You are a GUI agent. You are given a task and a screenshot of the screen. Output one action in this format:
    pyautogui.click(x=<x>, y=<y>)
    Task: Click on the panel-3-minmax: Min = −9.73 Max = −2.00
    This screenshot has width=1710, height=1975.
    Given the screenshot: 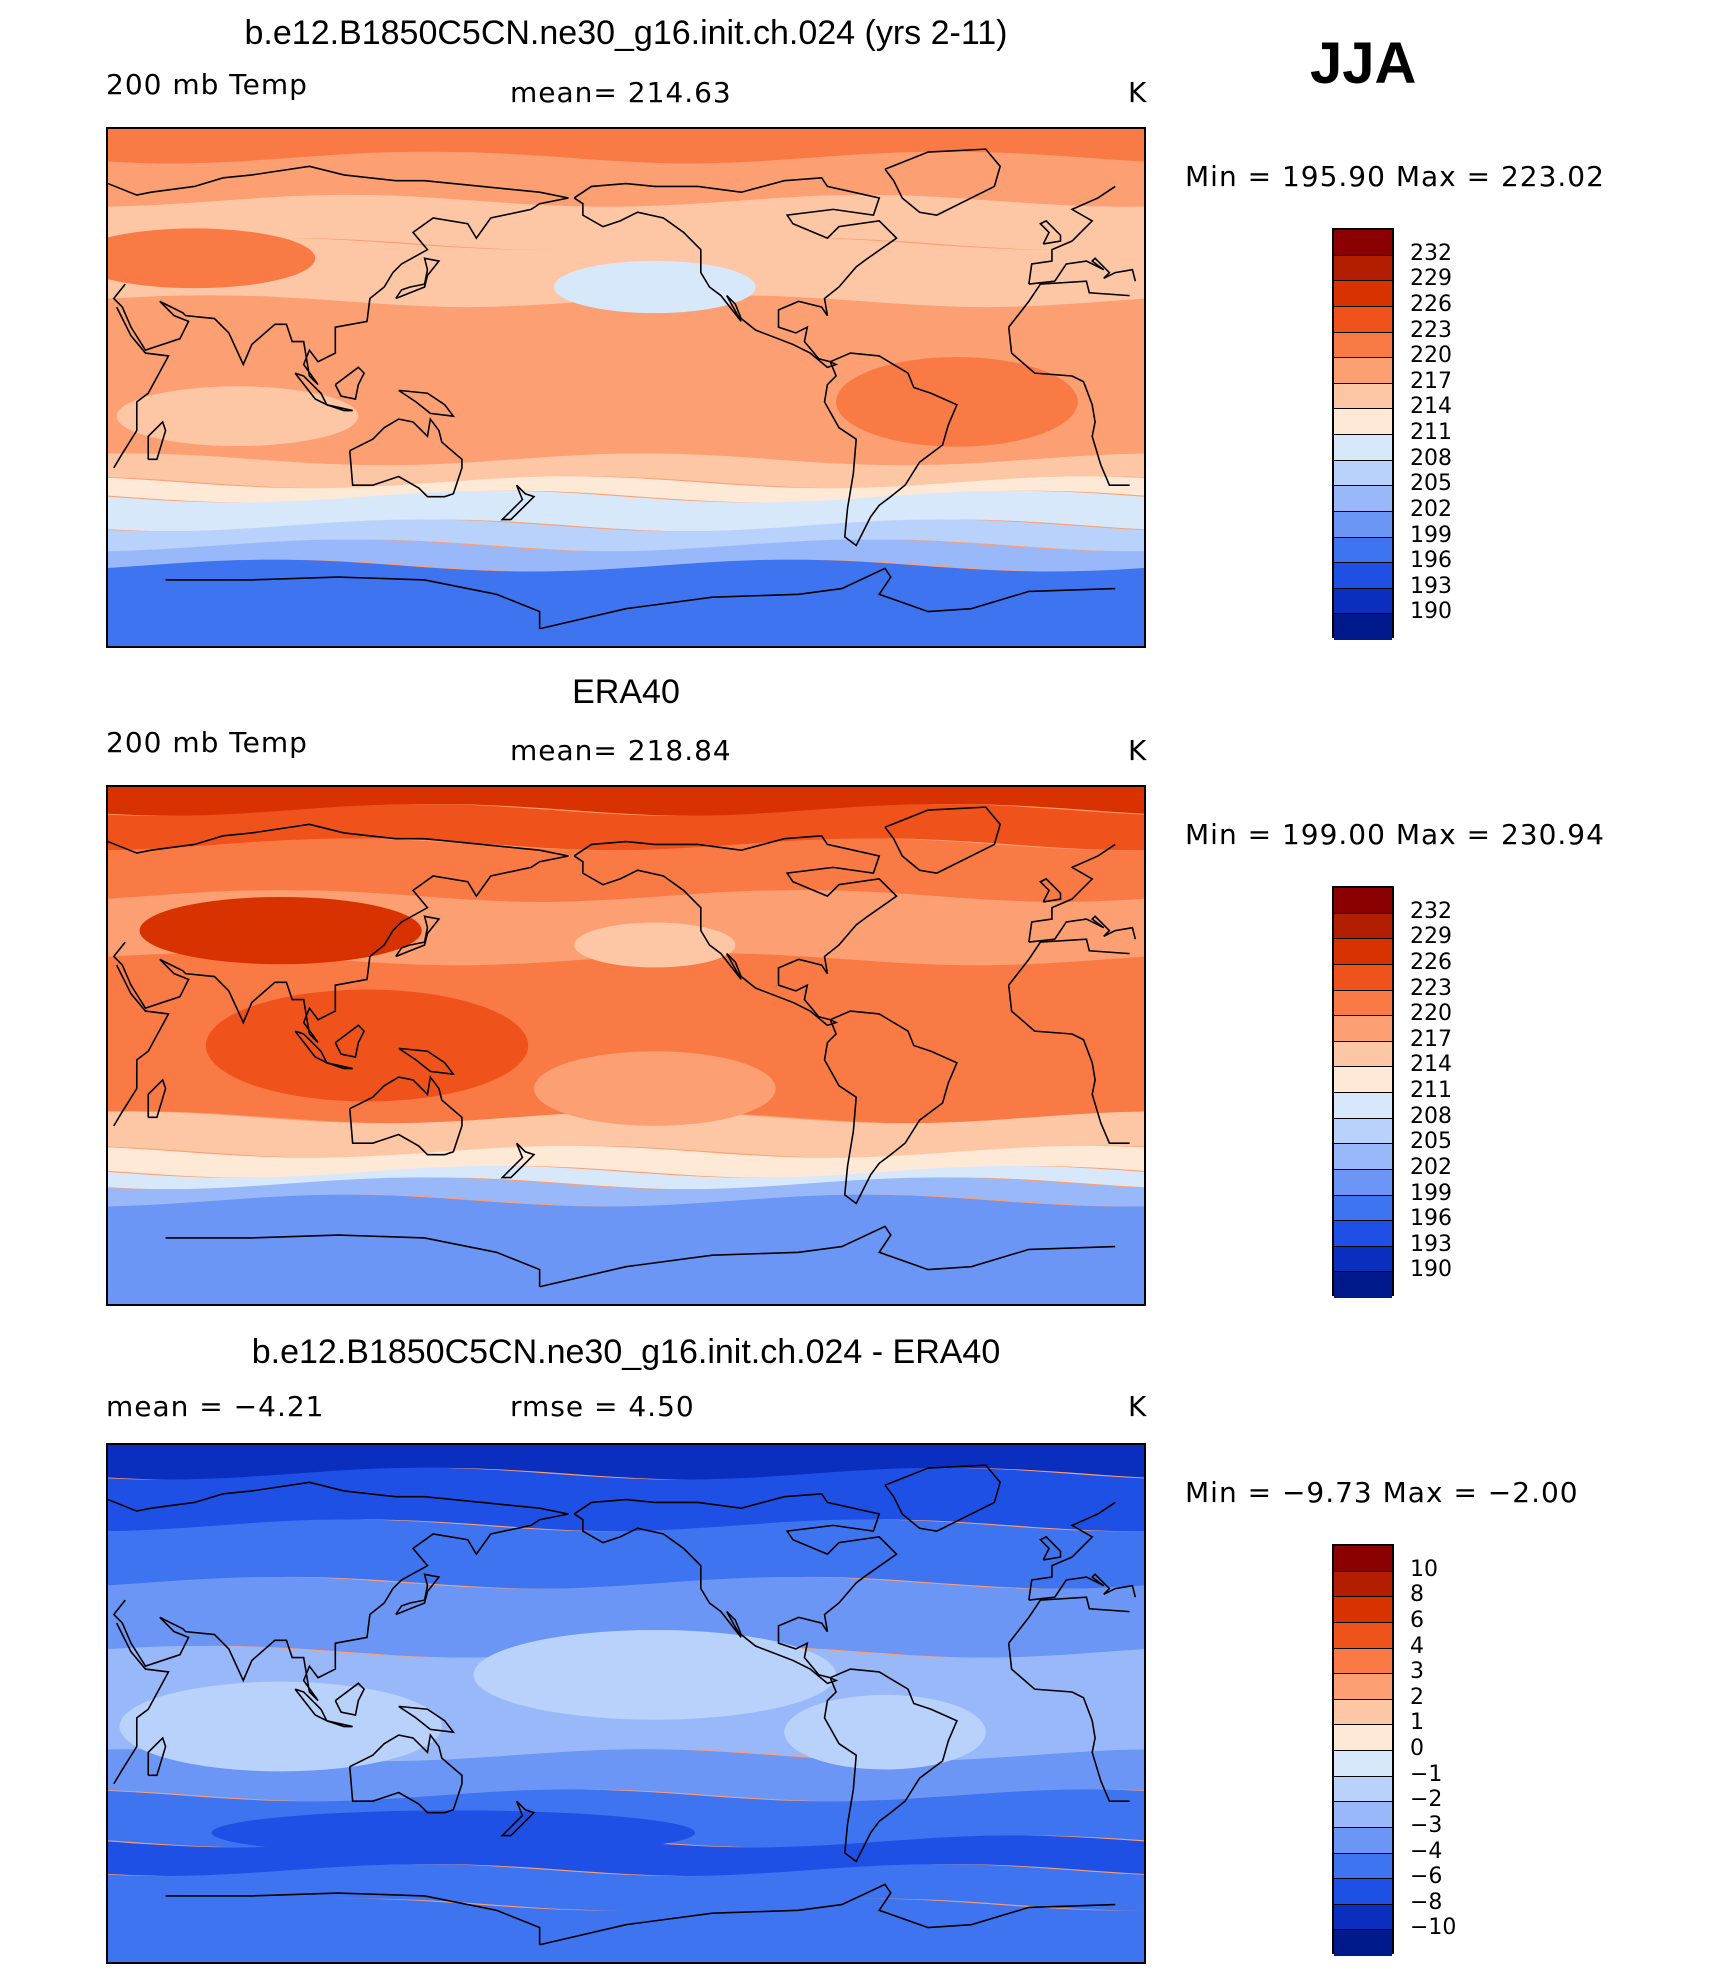 What is the action you would take?
    pyautogui.click(x=1382, y=1492)
    